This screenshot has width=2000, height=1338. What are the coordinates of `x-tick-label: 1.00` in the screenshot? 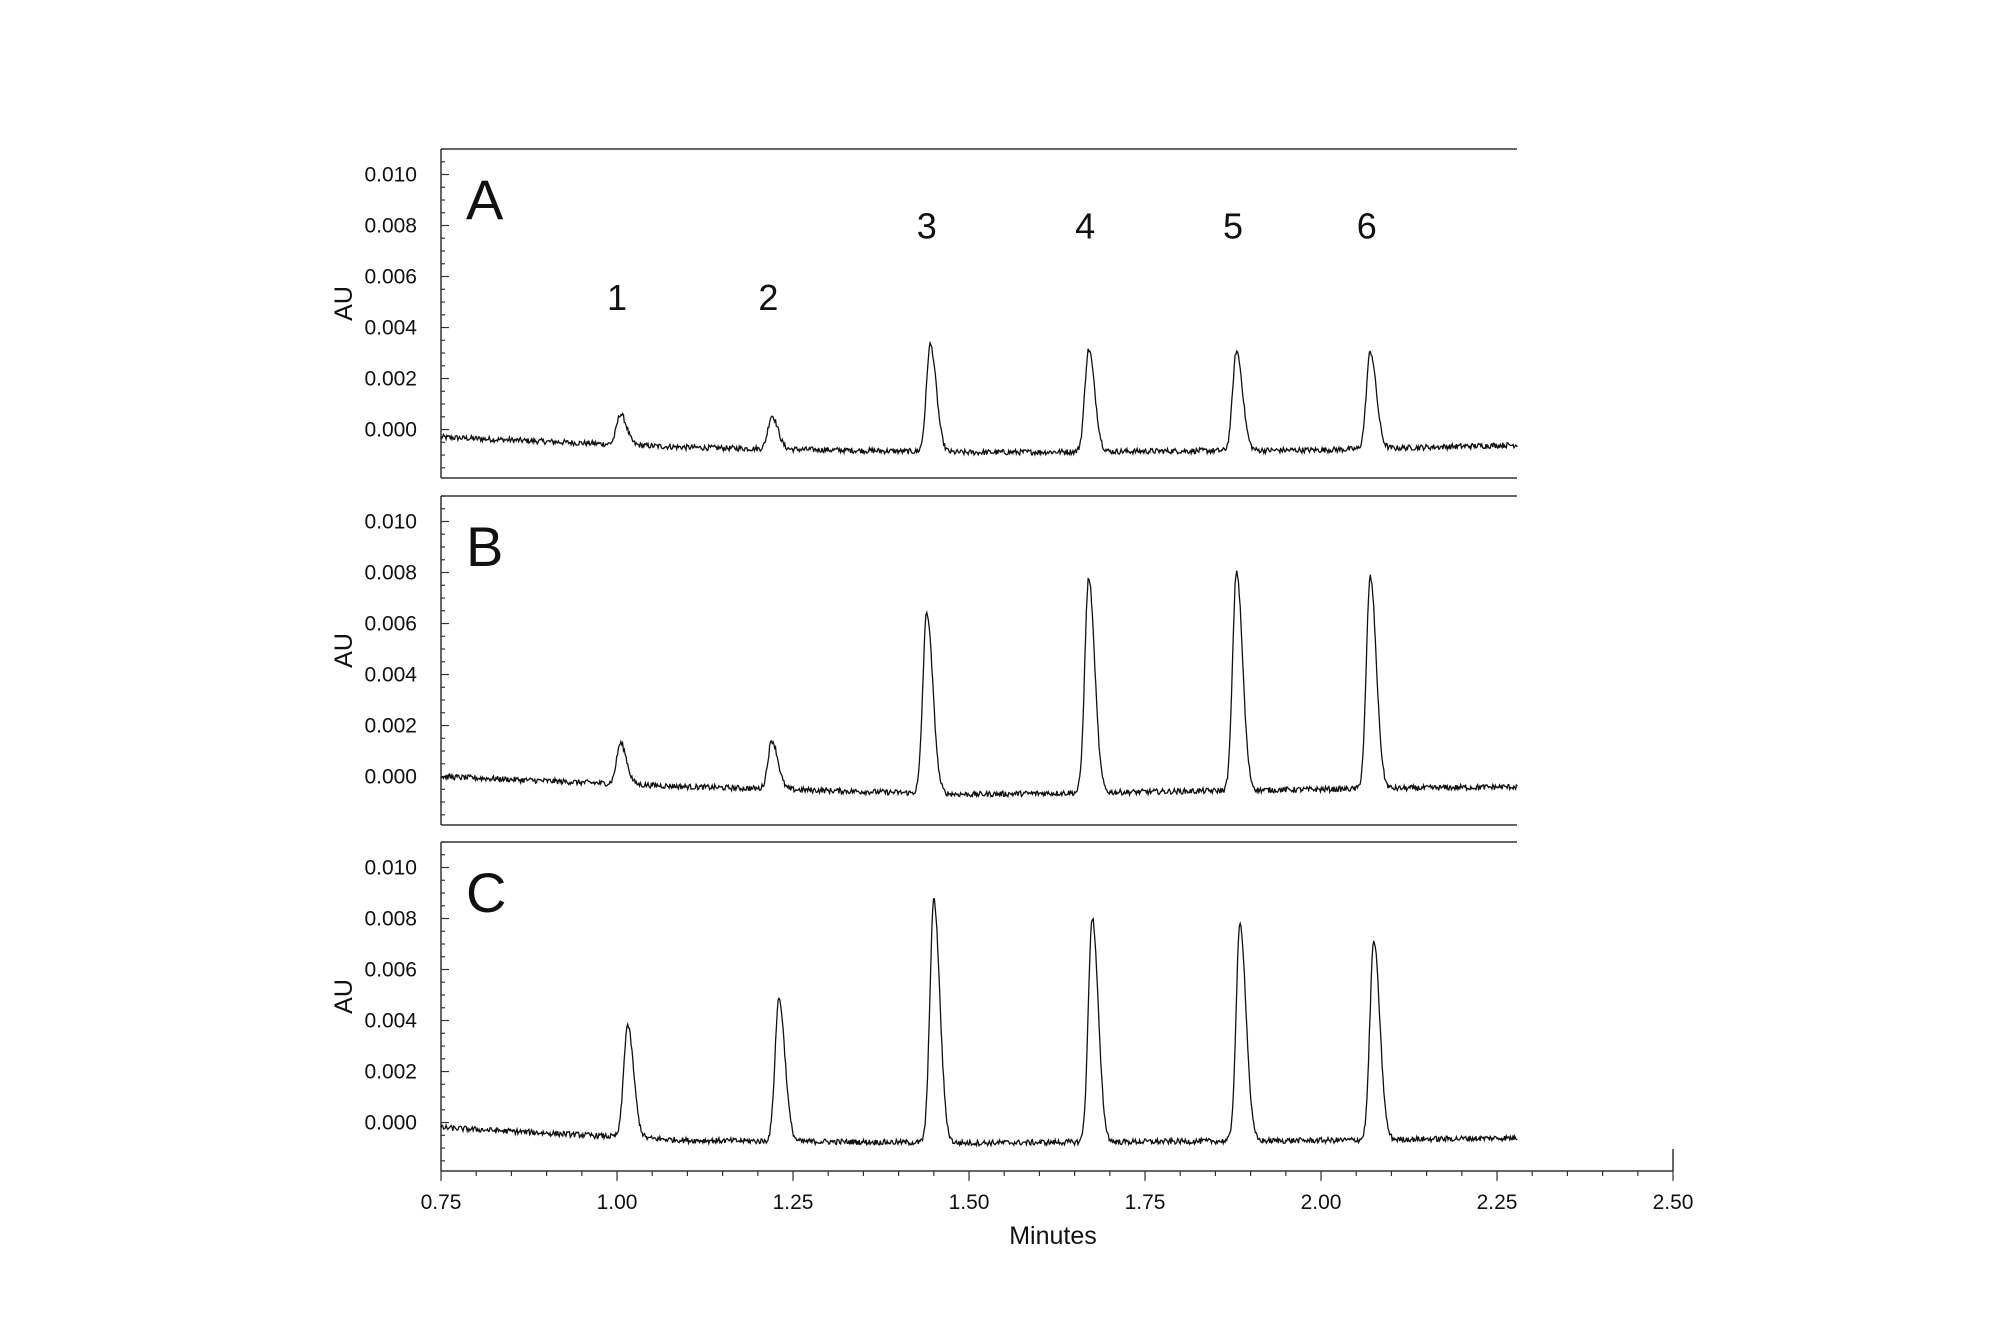 It's located at (617, 1202).